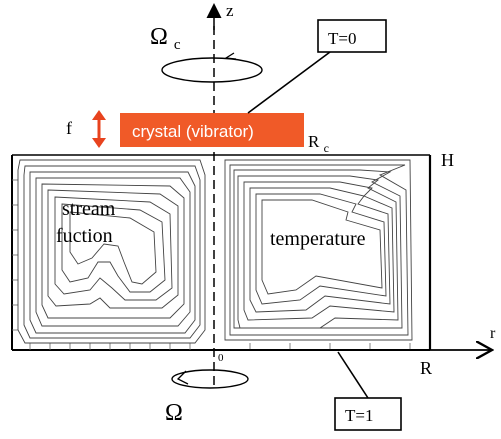  I want to click on omega-c-label: Ω c, so click(165, 38).